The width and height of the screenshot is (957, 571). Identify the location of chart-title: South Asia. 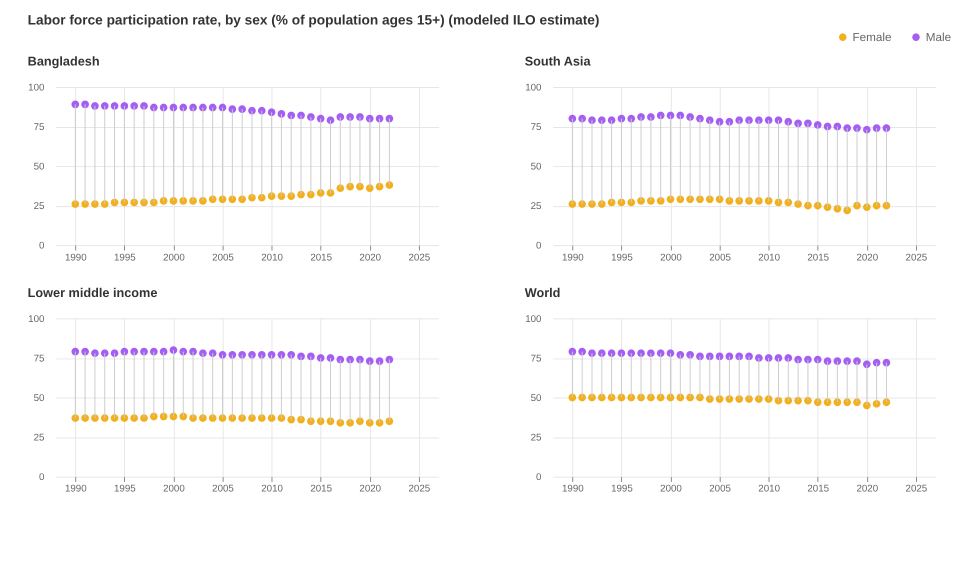
(558, 61).